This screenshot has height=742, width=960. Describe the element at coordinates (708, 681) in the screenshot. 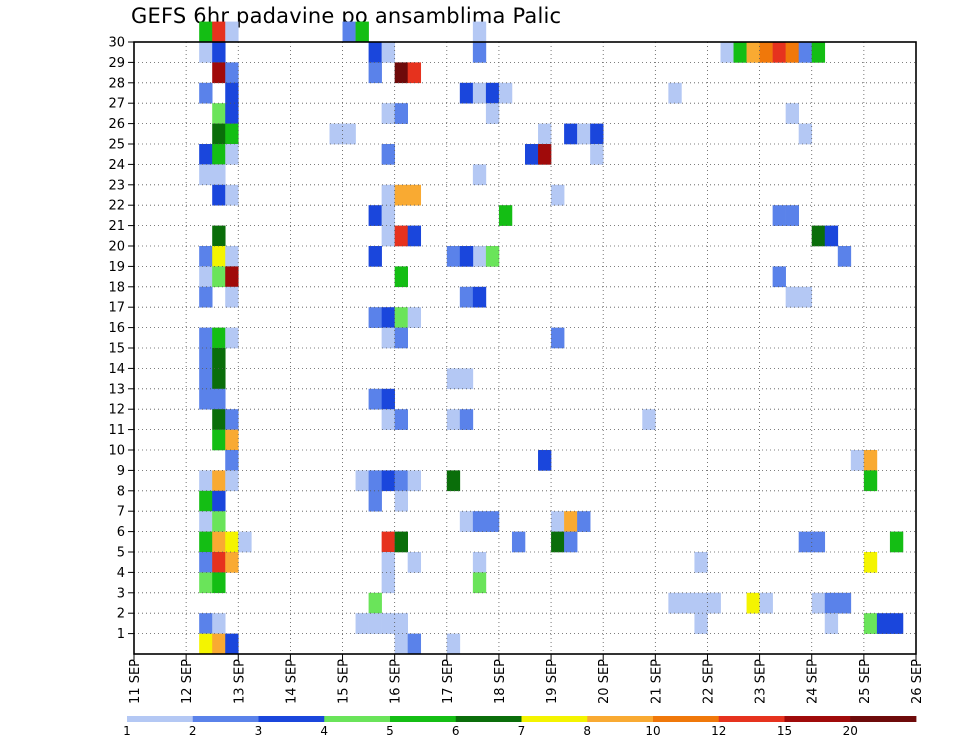

I see `x-tick-label: 22 SEP` at that location.